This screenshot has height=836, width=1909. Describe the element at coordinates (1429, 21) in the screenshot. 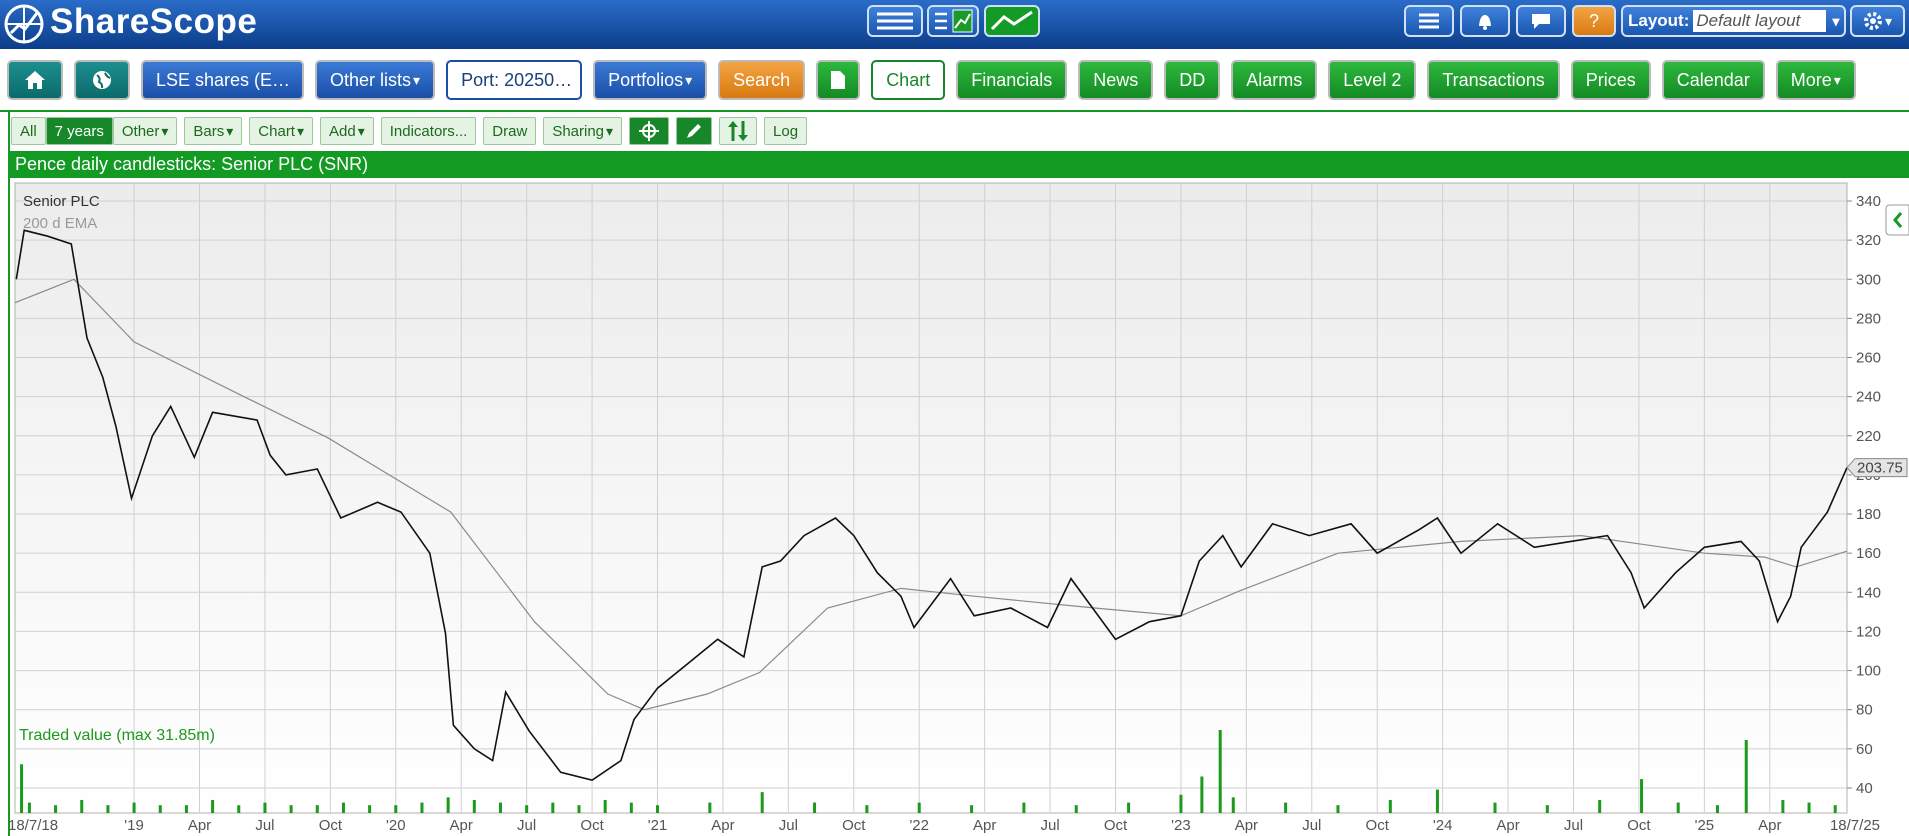

I see `list-button` at that location.